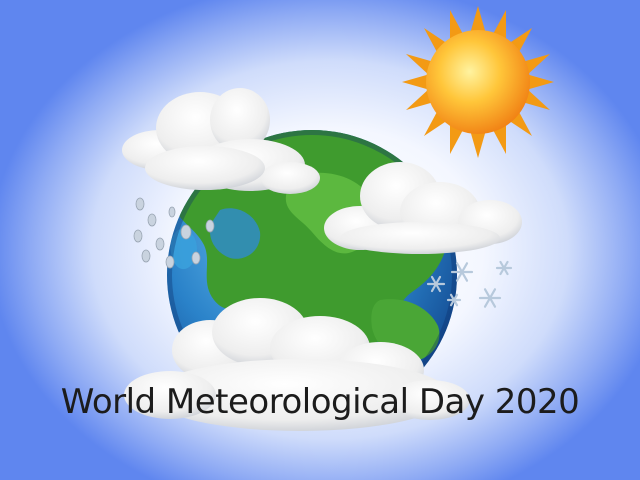 This screenshot has width=640, height=480. Describe the element at coordinates (174, 233) in the screenshot. I see `raindrop-icon` at that location.